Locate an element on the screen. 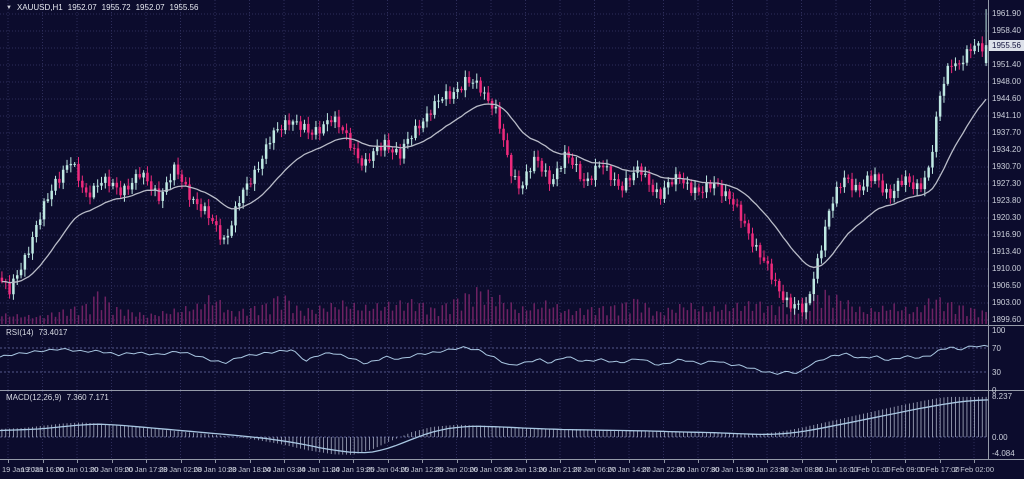 This screenshot has width=1024, height=479. price-axis-label: 1930.70 is located at coordinates (1006, 166).